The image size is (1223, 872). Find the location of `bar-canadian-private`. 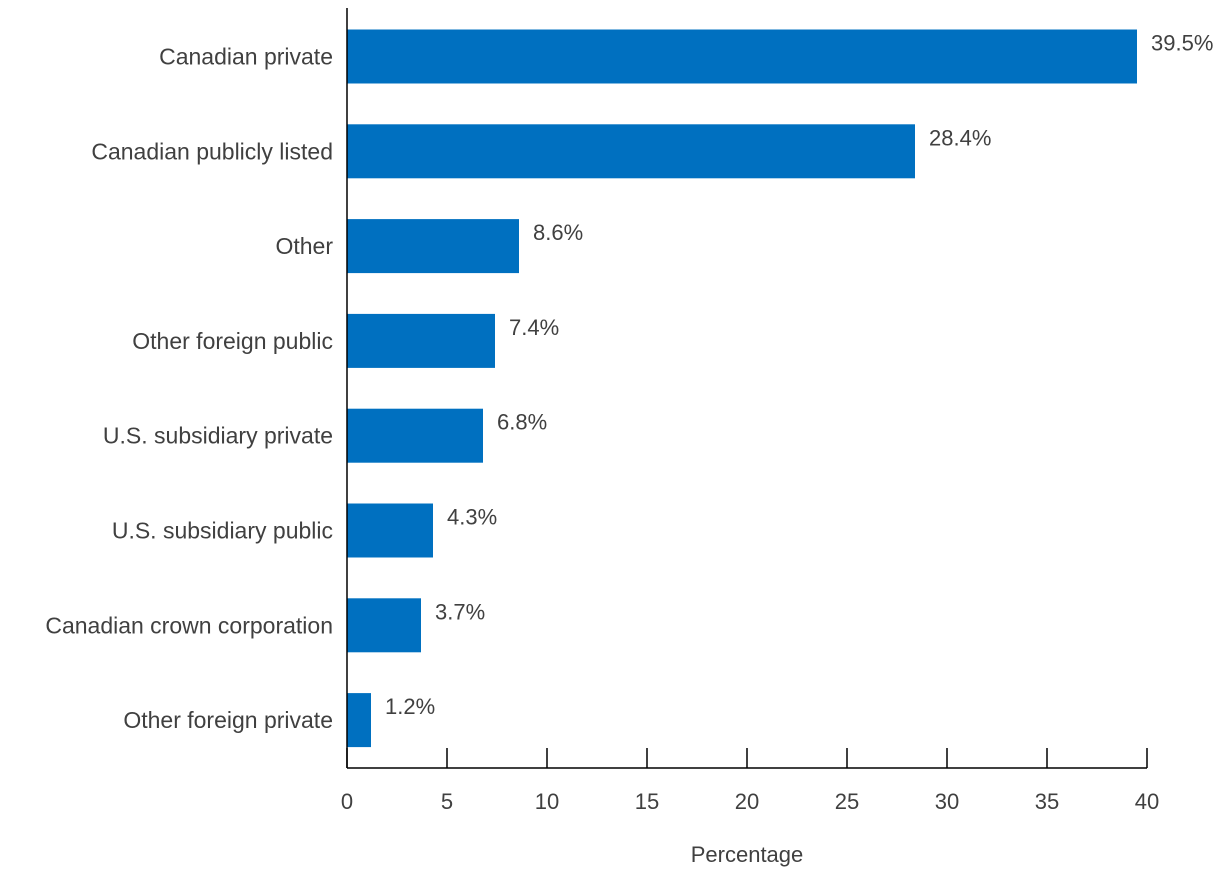

bar-canadian-private is located at coordinates (742, 56).